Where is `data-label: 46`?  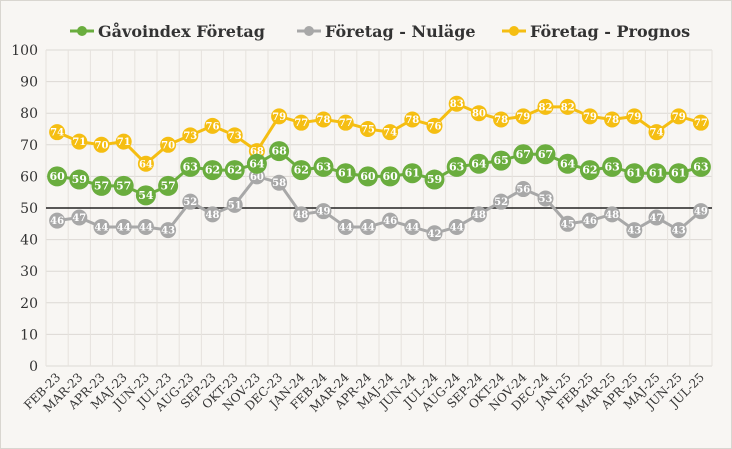
data-label: 46 is located at coordinates (590, 221).